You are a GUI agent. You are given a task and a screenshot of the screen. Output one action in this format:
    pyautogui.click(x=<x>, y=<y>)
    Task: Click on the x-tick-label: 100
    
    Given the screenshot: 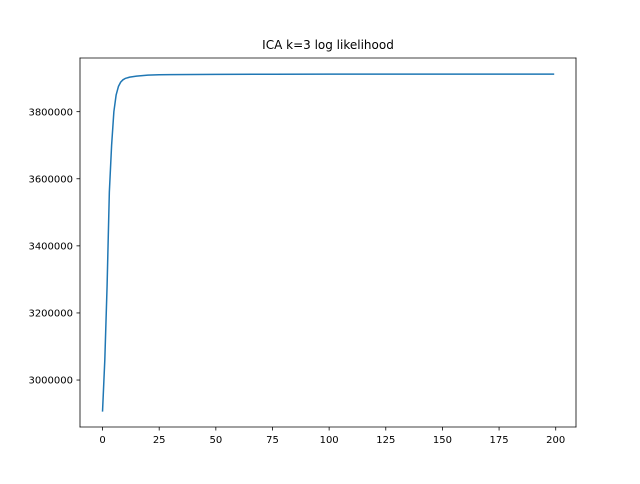 What is the action you would take?
    pyautogui.click(x=329, y=440)
    